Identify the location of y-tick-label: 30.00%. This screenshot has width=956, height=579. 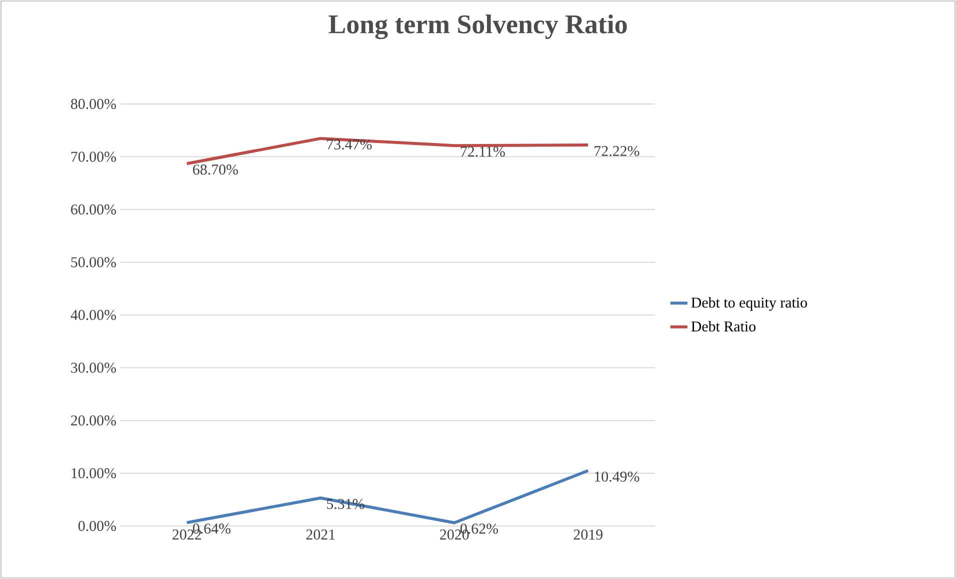
(93, 367).